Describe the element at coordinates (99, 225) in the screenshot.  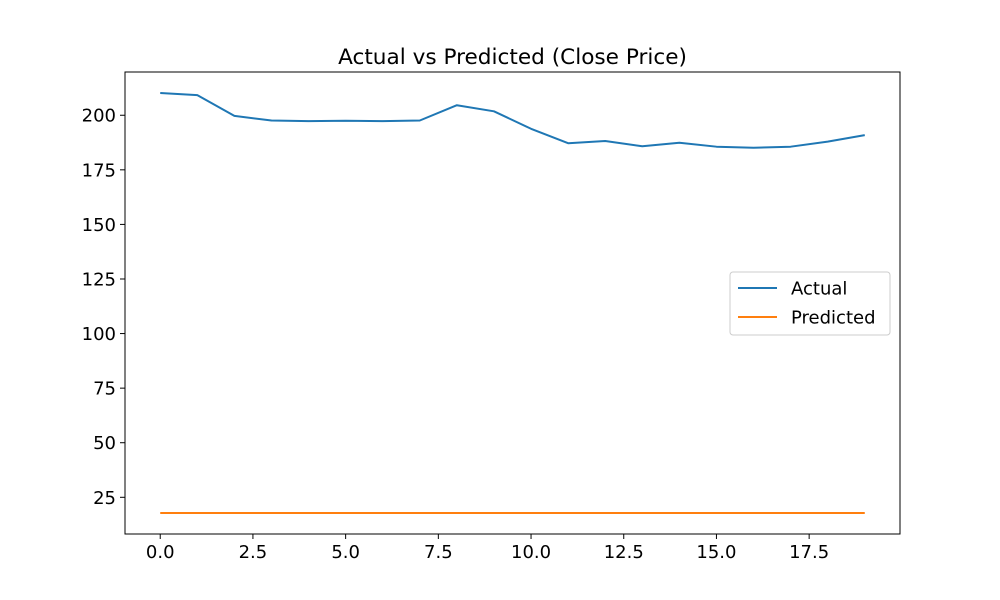
I see `y-tick-label: 150` at that location.